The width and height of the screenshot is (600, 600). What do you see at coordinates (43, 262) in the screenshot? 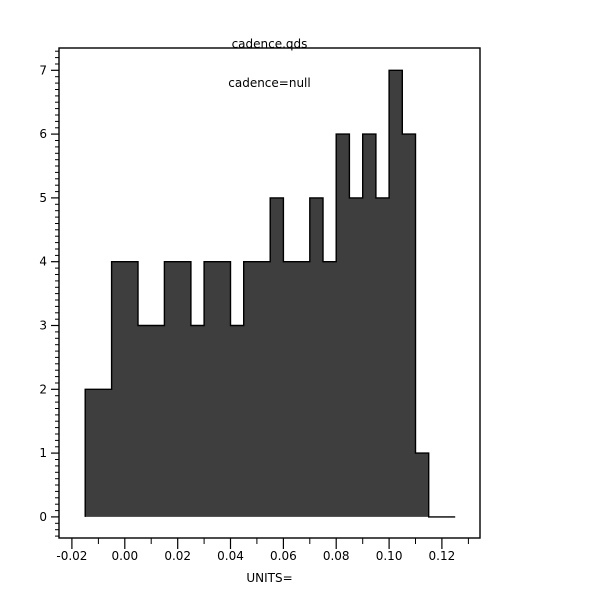
I see `y-tick-label: 4` at bounding box center [43, 262].